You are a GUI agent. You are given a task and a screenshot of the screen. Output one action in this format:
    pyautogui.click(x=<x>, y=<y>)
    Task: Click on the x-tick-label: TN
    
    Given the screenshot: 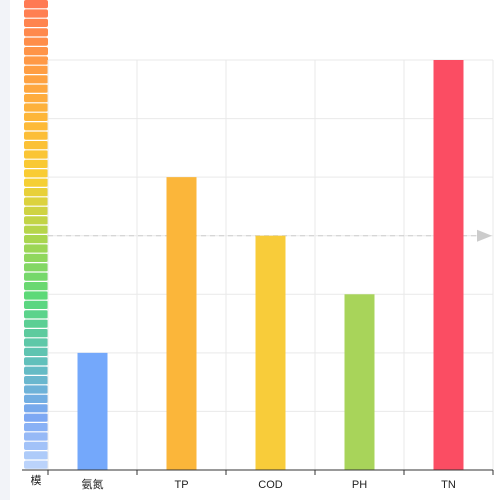 What is the action you would take?
    pyautogui.click(x=448, y=485)
    